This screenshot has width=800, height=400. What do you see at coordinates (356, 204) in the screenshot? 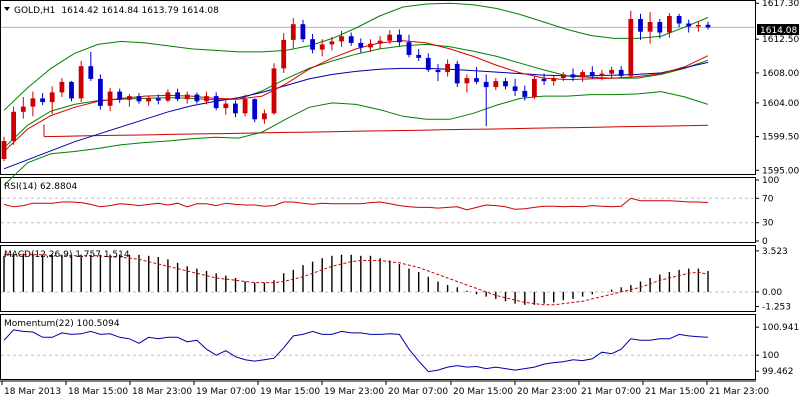
I see `rsi-line` at bounding box center [356, 204].